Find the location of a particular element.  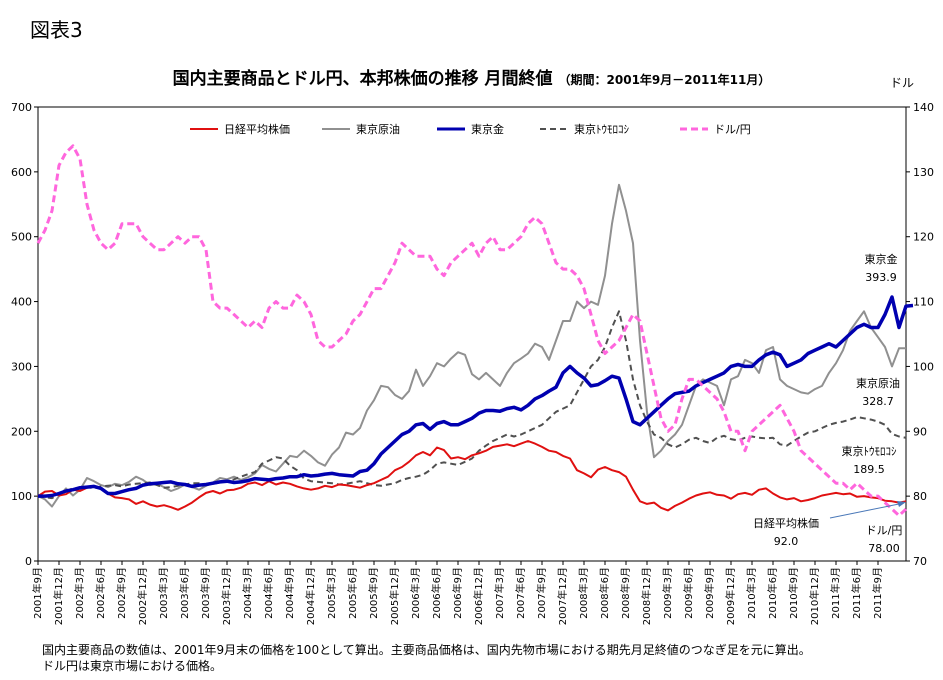

nikkei-pointer-arrowhead is located at coordinates (901, 504).